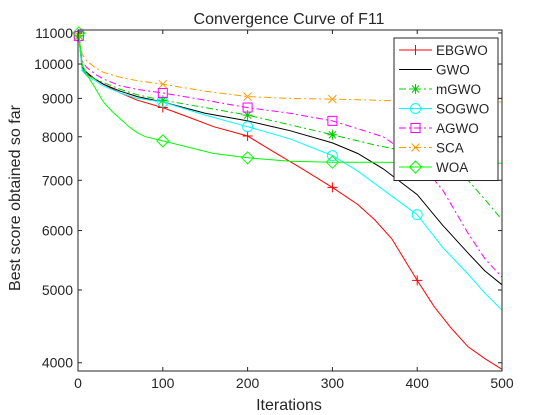 This screenshot has height=415, width=554. What do you see at coordinates (462, 109) in the screenshot?
I see `legend-label-sogwo: SOGWO` at bounding box center [462, 109].